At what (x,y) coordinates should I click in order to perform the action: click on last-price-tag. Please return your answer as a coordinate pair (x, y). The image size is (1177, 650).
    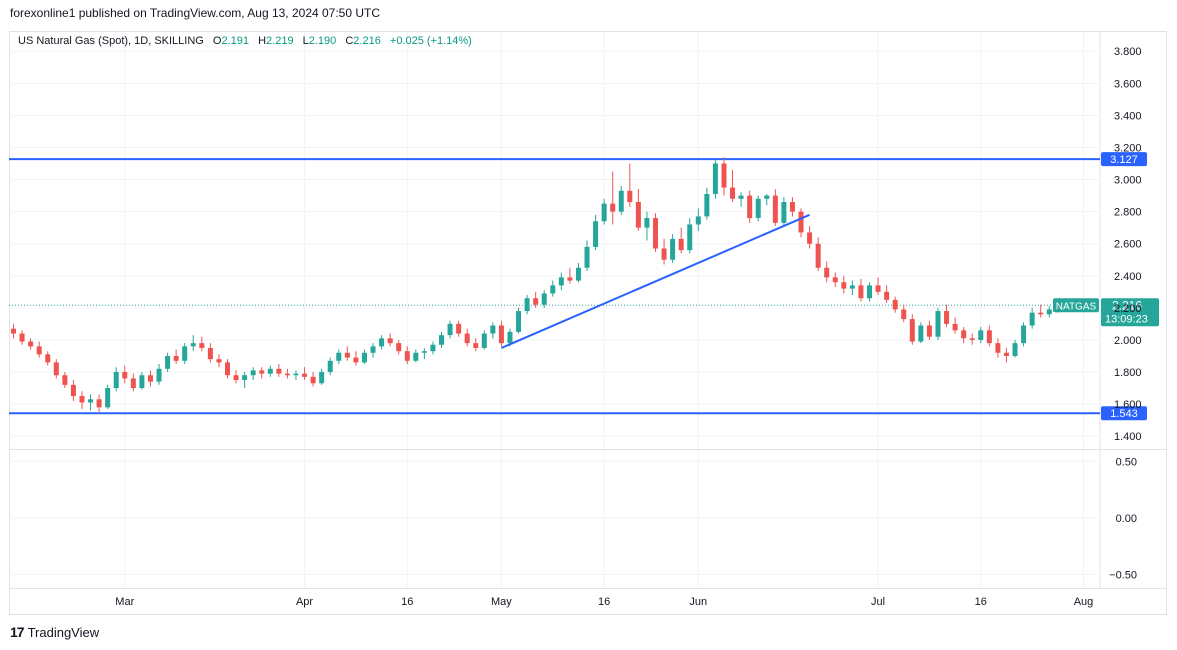
    Looking at the image, I should click on (1130, 312).